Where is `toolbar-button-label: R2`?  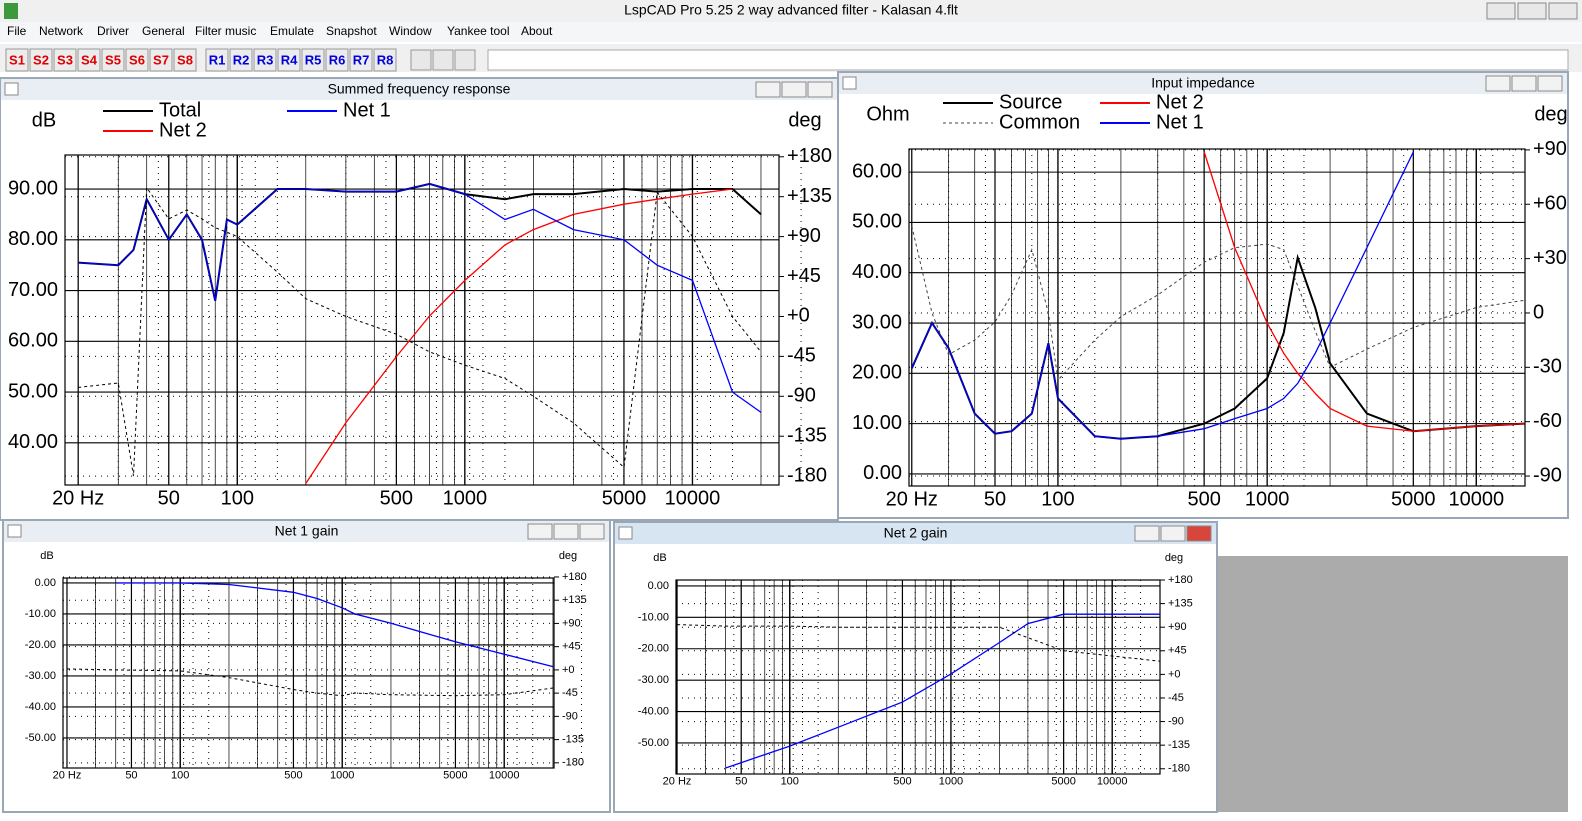 toolbar-button-label: R2 is located at coordinates (241, 59).